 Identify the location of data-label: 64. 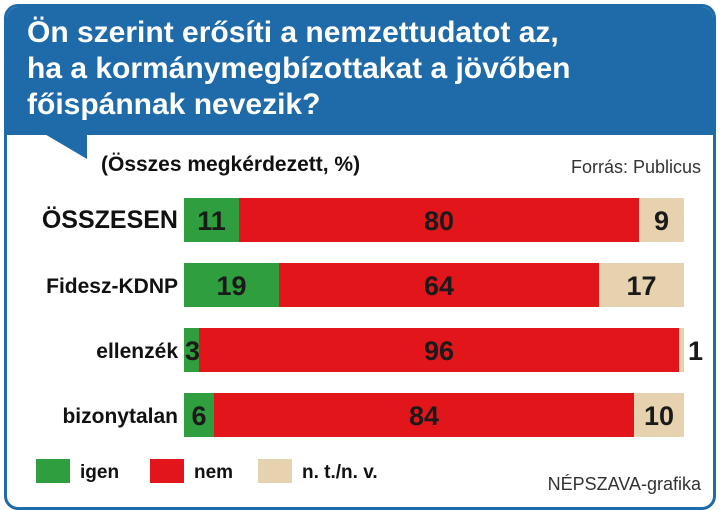
(439, 286).